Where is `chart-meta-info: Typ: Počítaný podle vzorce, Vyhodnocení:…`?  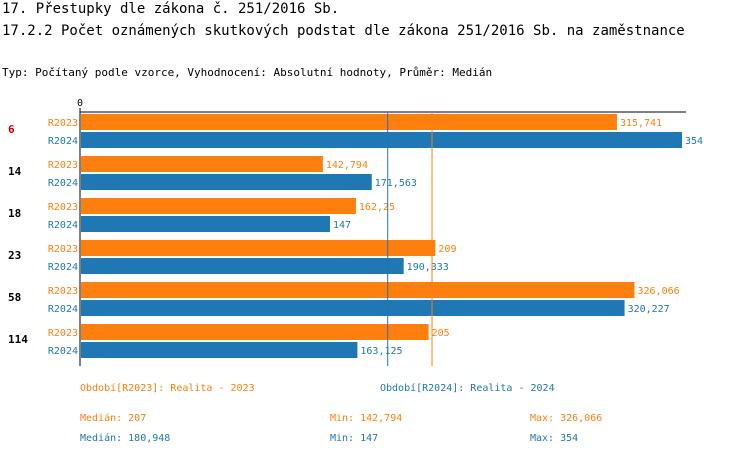 chart-meta-info: Typ: Počítaný podle vzorce, Vyhodnocení:… is located at coordinates (247, 72).